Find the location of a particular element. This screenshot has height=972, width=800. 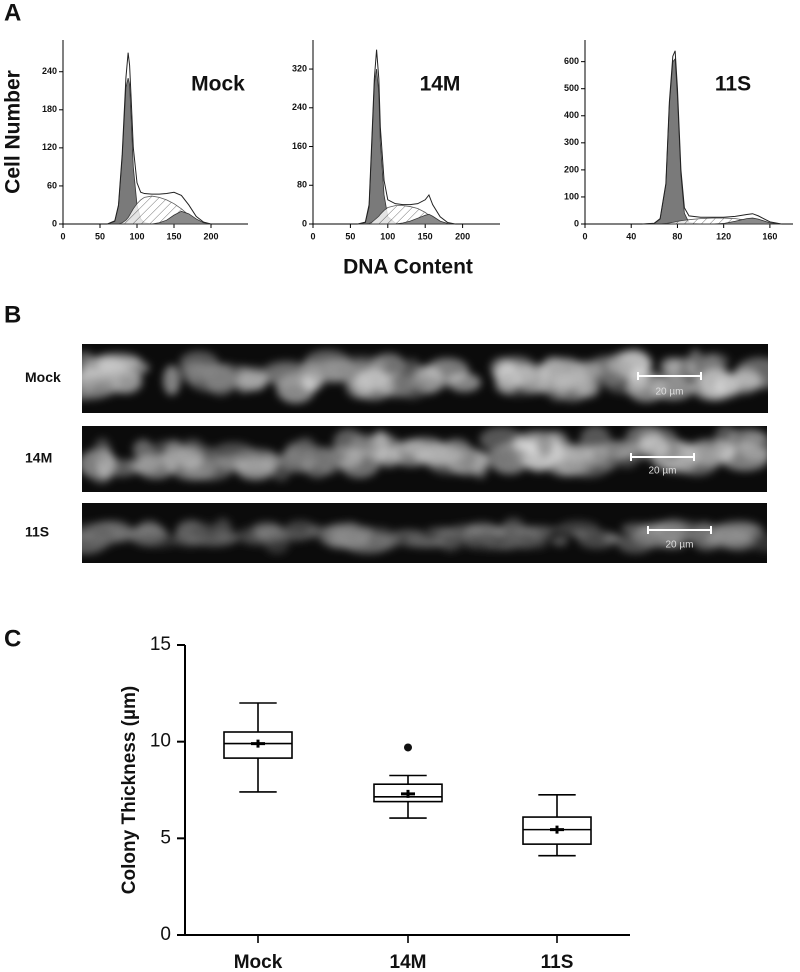

x-tick-label: 40 is located at coordinates (631, 236).